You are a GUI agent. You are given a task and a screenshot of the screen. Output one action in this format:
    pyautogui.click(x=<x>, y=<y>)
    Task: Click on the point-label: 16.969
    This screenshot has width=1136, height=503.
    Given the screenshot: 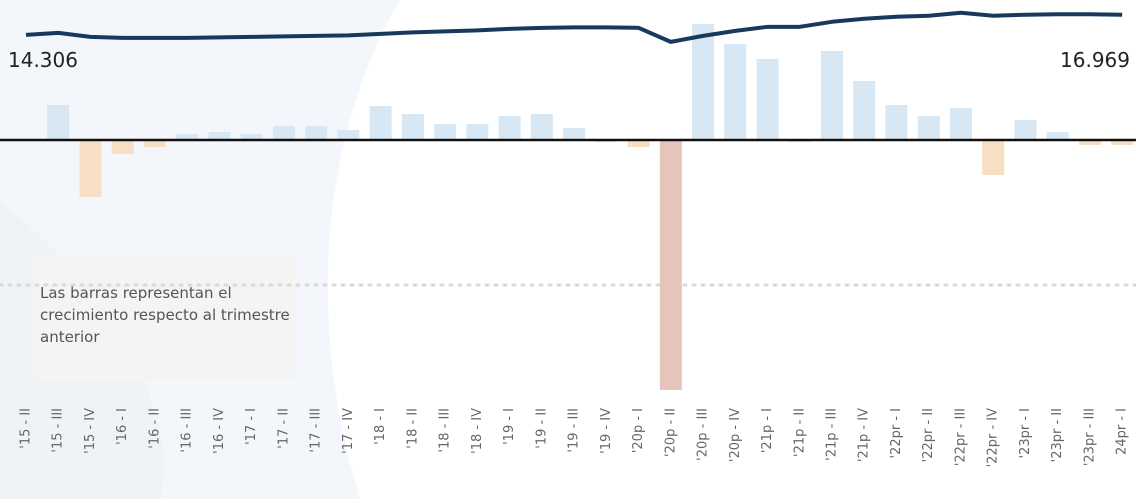 What is the action you would take?
    pyautogui.click(x=1095, y=60)
    